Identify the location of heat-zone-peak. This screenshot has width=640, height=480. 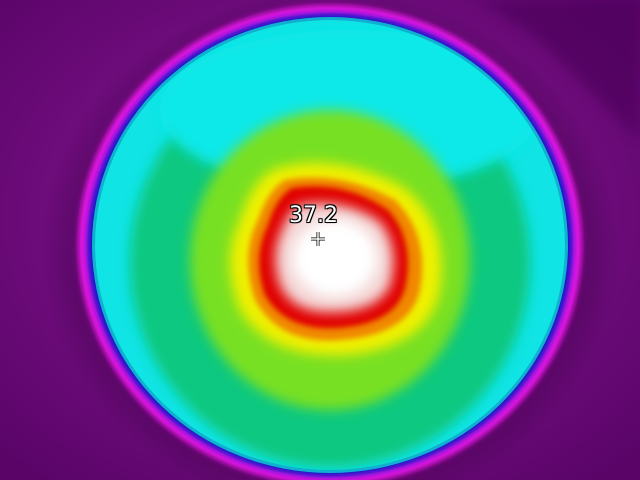
(335, 258).